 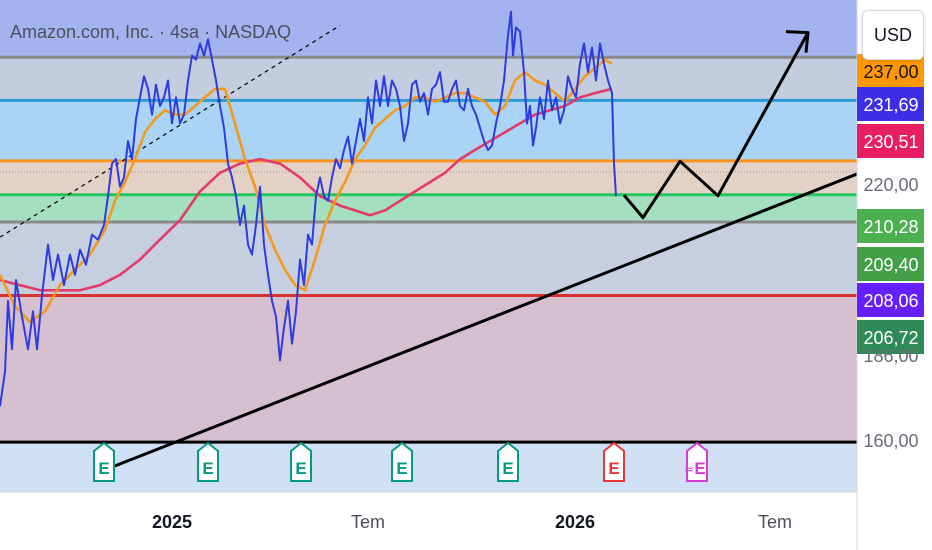 What do you see at coordinates (893, 35) in the screenshot?
I see `currency-button: USD` at bounding box center [893, 35].